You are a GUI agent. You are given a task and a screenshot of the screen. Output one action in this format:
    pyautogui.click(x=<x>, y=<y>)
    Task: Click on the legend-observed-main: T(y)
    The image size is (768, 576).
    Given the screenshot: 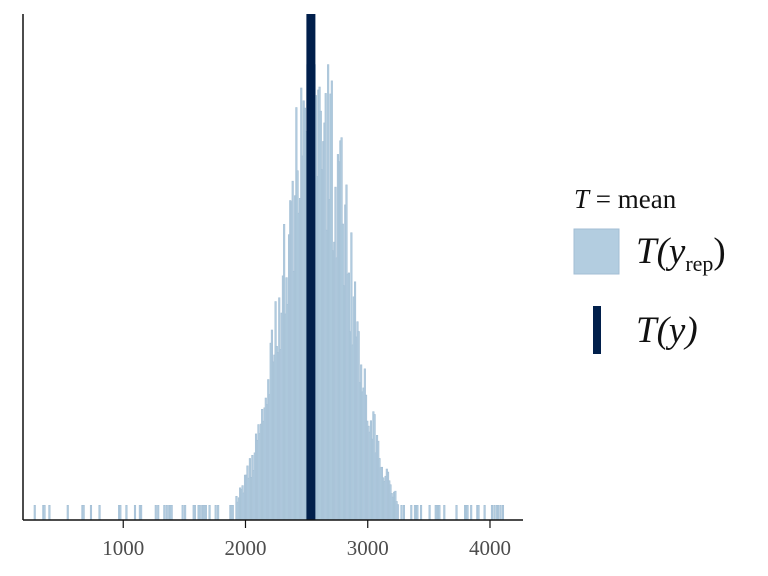 What is the action you would take?
    pyautogui.click(x=667, y=330)
    